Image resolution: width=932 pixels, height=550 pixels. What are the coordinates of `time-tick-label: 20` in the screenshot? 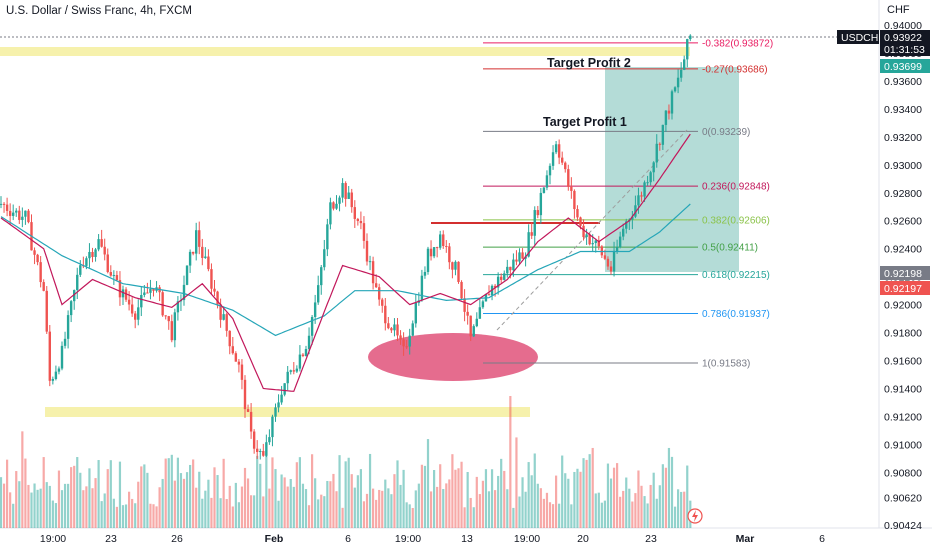 It's located at (583, 539).